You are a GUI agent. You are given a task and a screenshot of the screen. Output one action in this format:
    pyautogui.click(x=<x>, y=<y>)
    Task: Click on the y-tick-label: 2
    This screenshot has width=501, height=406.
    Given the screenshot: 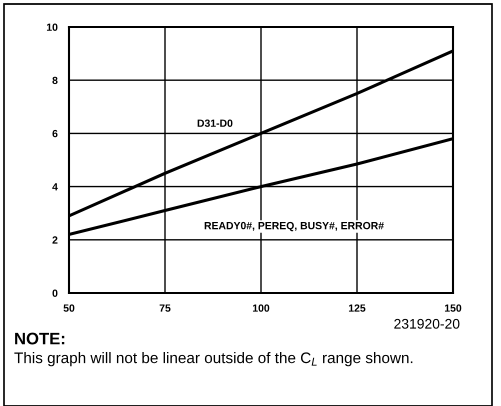 What is the action you would take?
    pyautogui.click(x=55, y=240)
    